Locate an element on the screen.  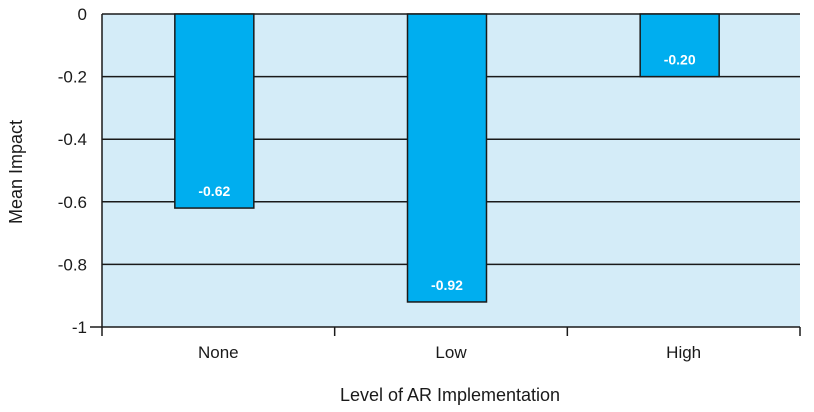
y-axis-title: Mean Impact is located at coordinates (16, 172).